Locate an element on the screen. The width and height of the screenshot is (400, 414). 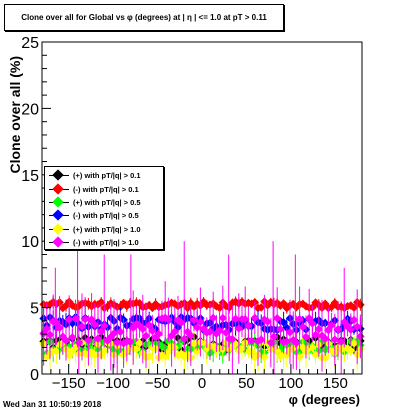
legend-entry: (+) with pT/|q| > 0.1 is located at coordinates (104, 175).